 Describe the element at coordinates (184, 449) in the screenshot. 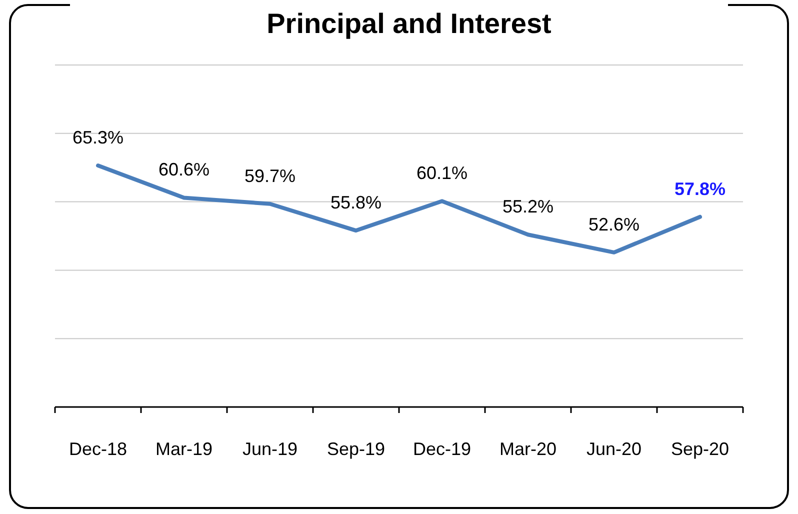

I see `x-tick-label: Mar-19` at that location.